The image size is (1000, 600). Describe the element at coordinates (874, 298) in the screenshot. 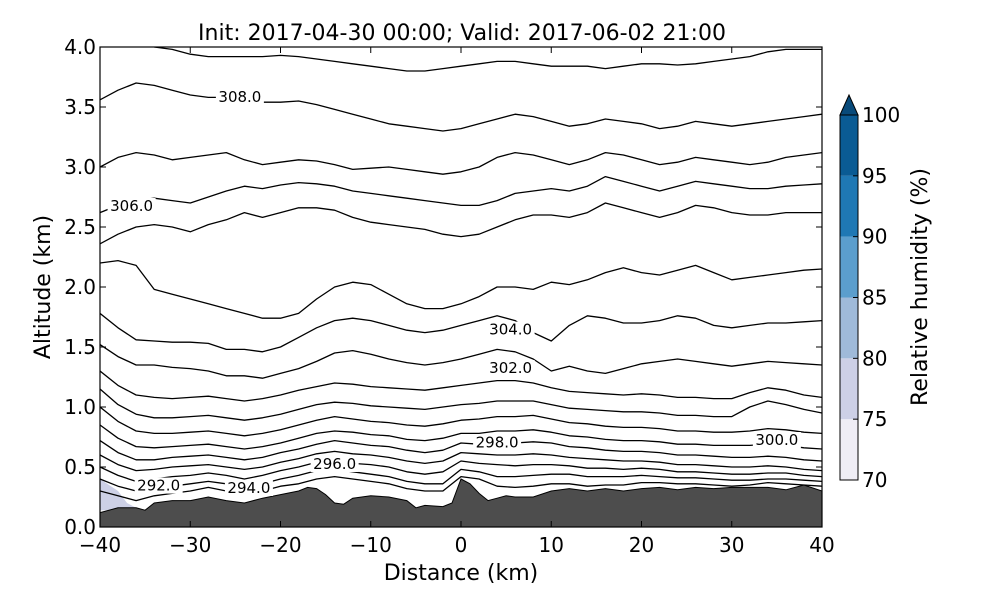

I see `colorbar-tick-label: 85` at that location.